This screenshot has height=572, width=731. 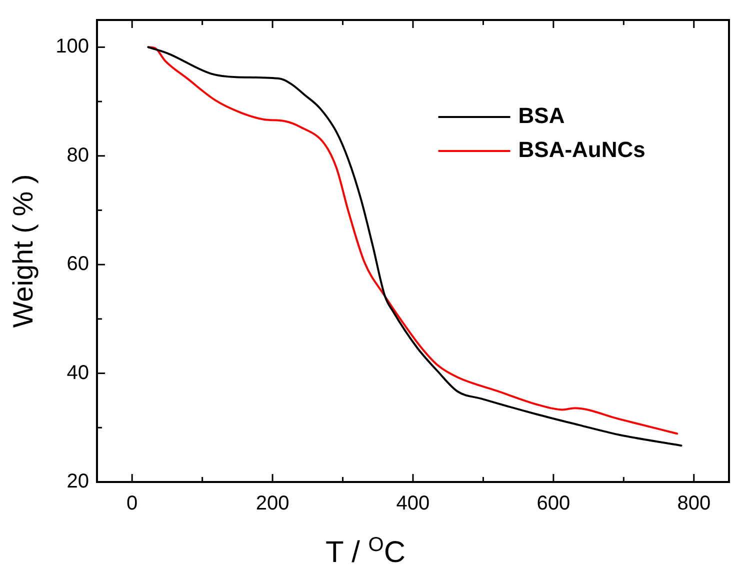 I want to click on legend-label: BSA-AuNCs, so click(x=582, y=149).